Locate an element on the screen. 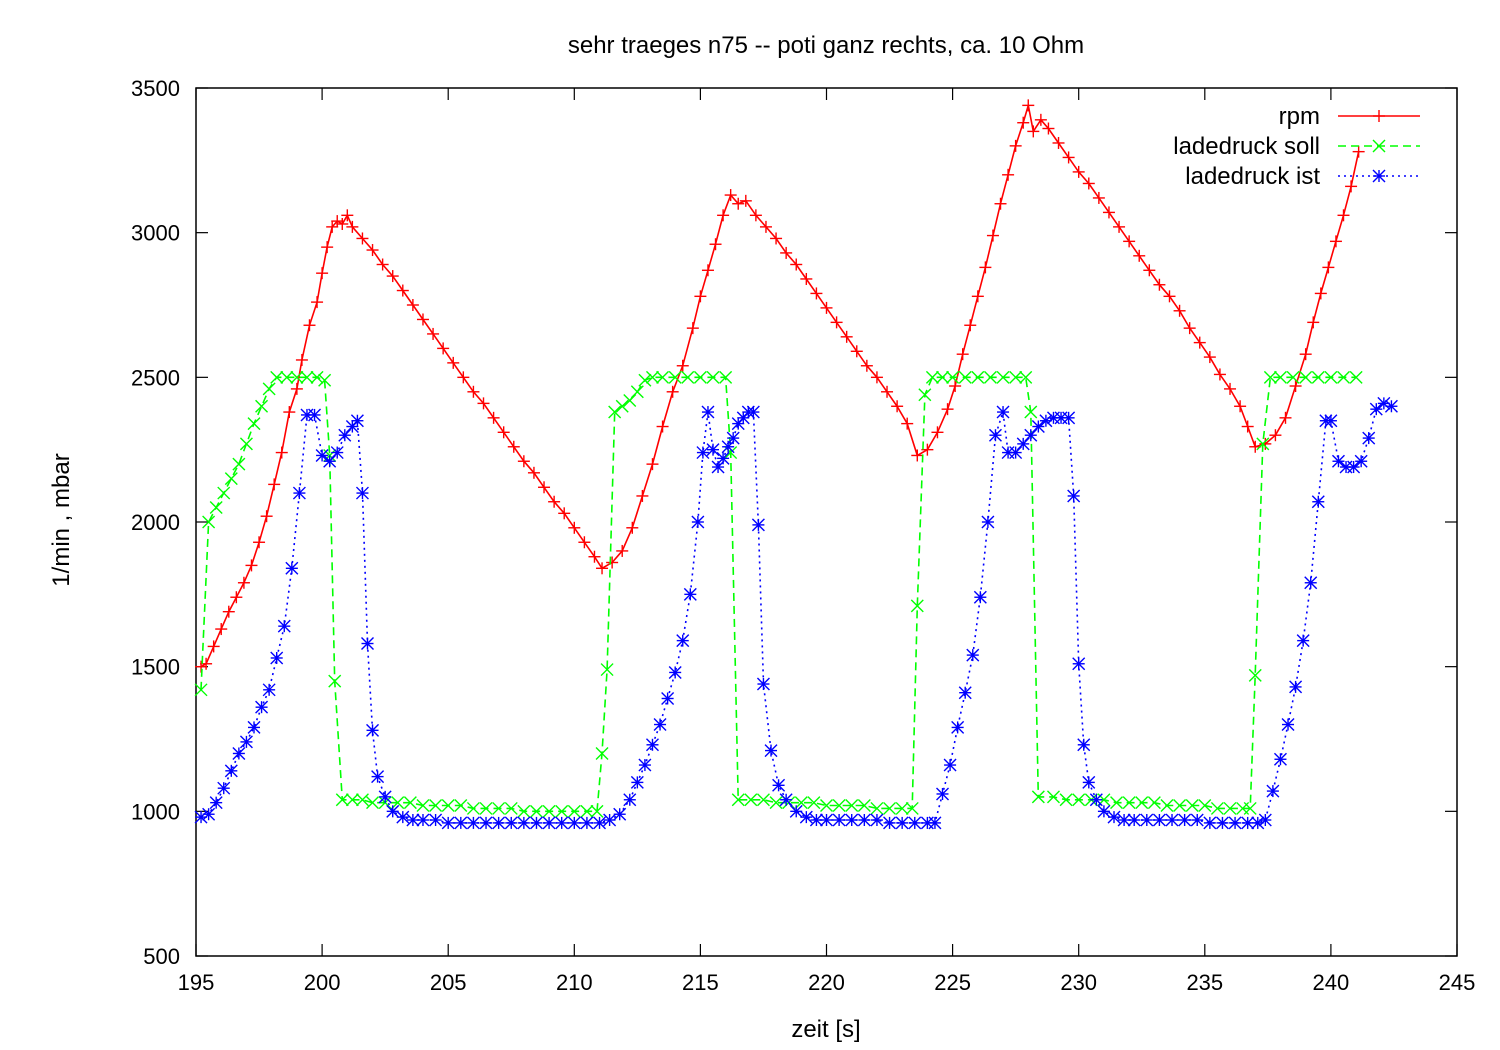 Image resolution: width=1500 pixels, height=1050 pixels. x-tick-label: 195 is located at coordinates (196, 982).